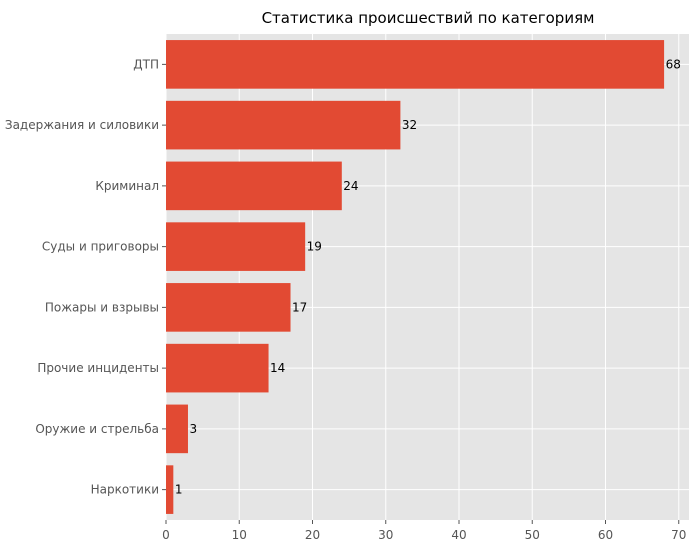  What do you see at coordinates (193, 429) in the screenshot?
I see `value-label: 3` at bounding box center [193, 429].